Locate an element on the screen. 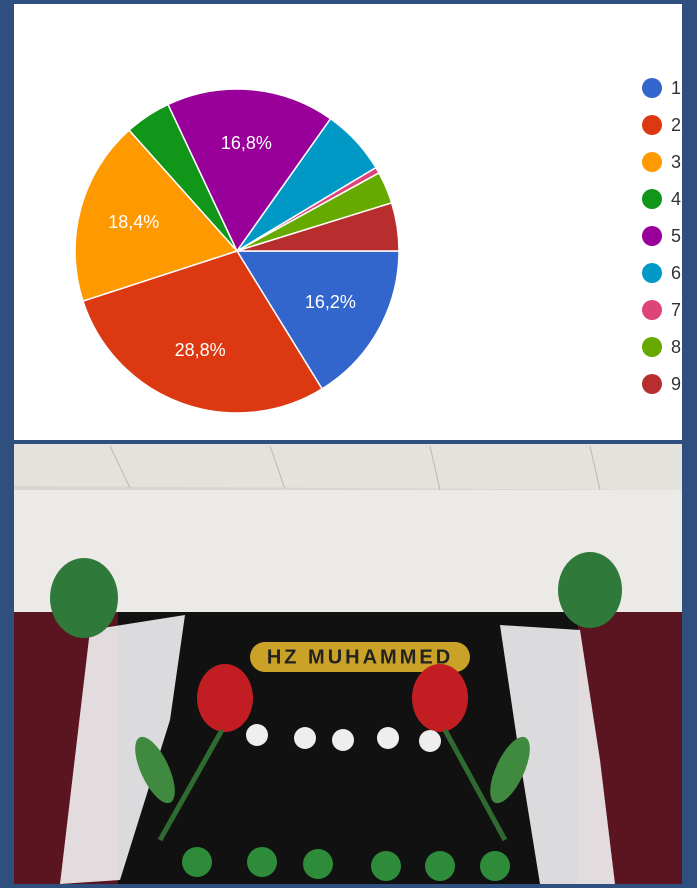 This screenshot has height=888, width=697. legend-label: 9 is located at coordinates (676, 384).